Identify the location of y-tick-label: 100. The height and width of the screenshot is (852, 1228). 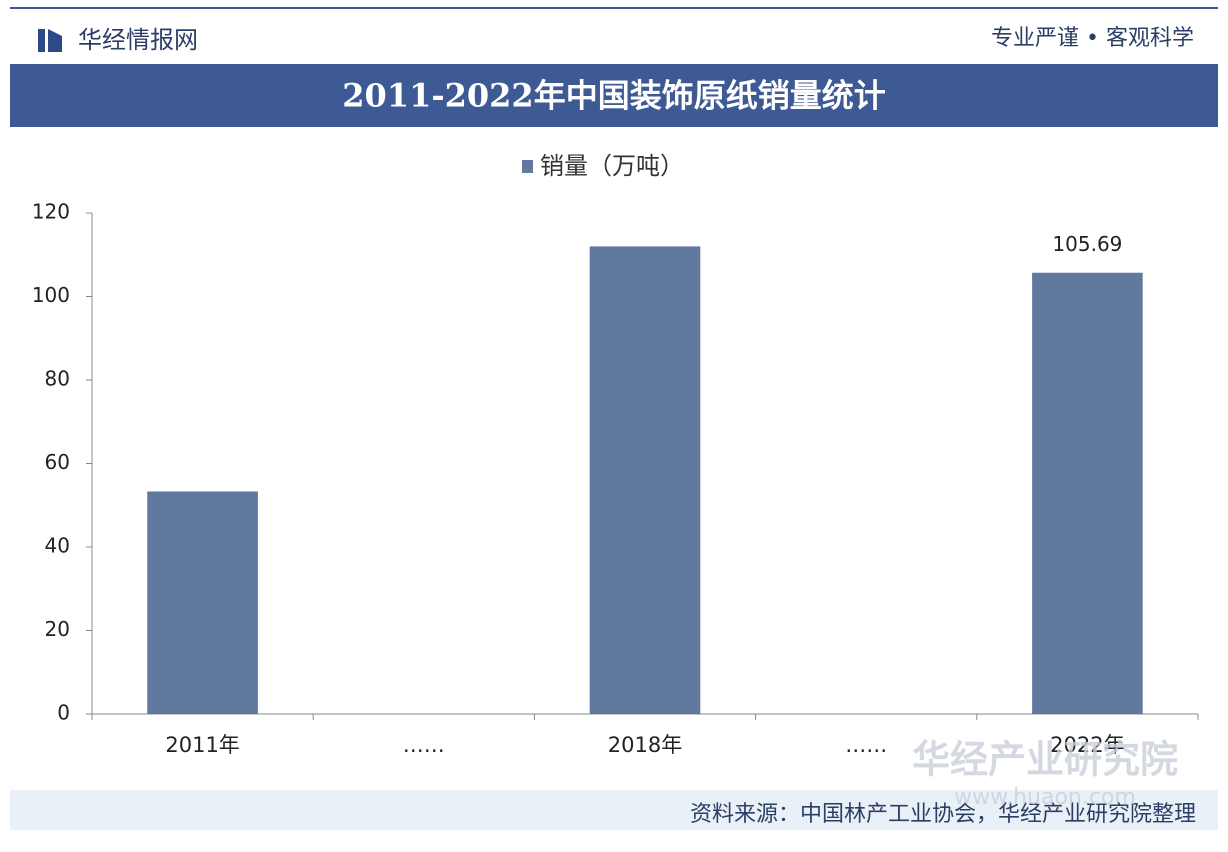
(51, 295).